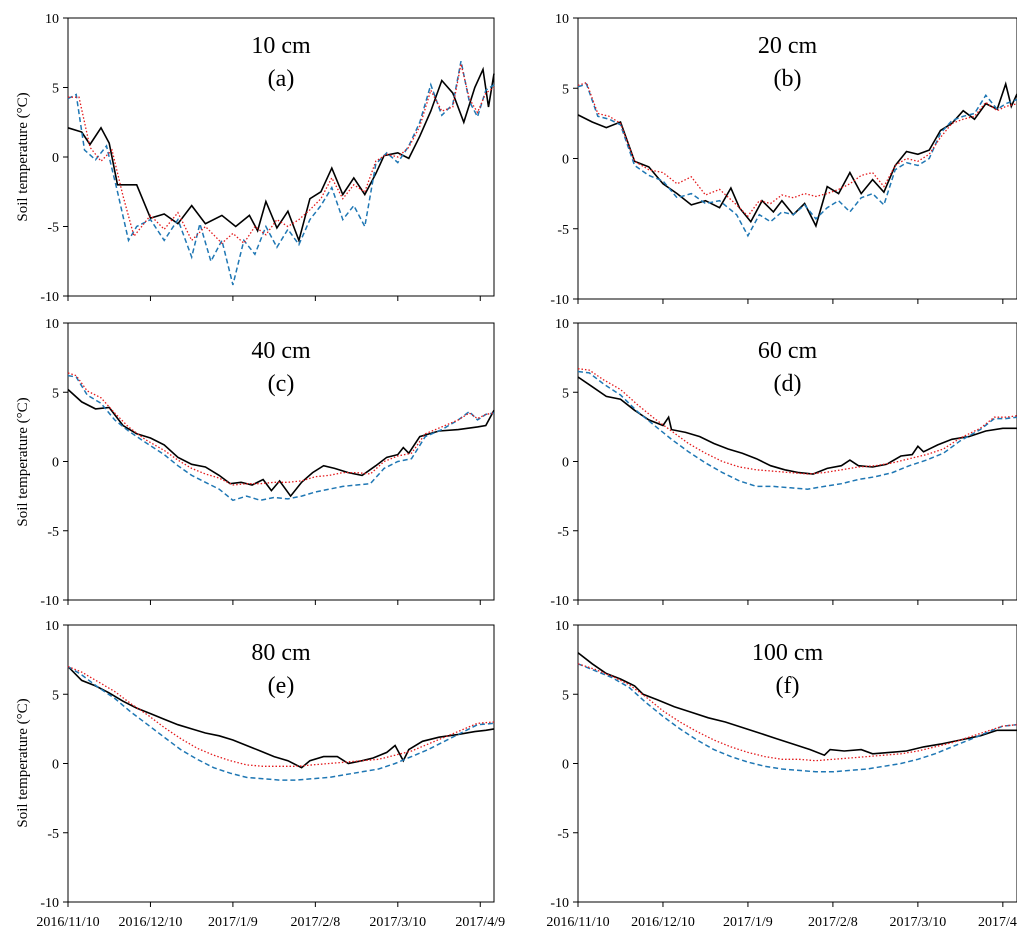  What do you see at coordinates (281, 46) in the screenshot?
I see `panel-title: 10 cm` at bounding box center [281, 46].